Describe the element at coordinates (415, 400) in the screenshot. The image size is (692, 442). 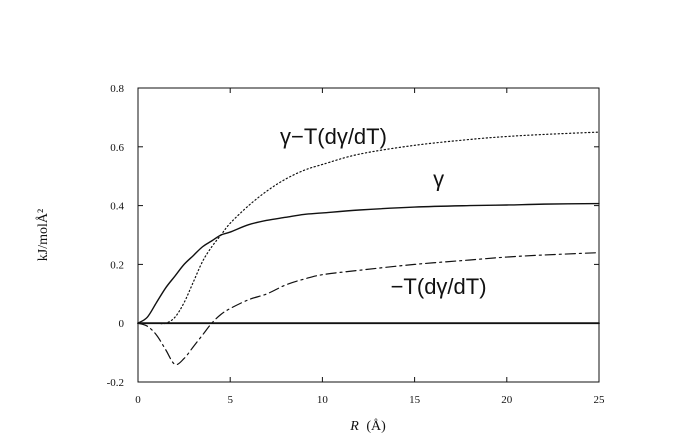
I see `x-tick-label: 15` at that location.